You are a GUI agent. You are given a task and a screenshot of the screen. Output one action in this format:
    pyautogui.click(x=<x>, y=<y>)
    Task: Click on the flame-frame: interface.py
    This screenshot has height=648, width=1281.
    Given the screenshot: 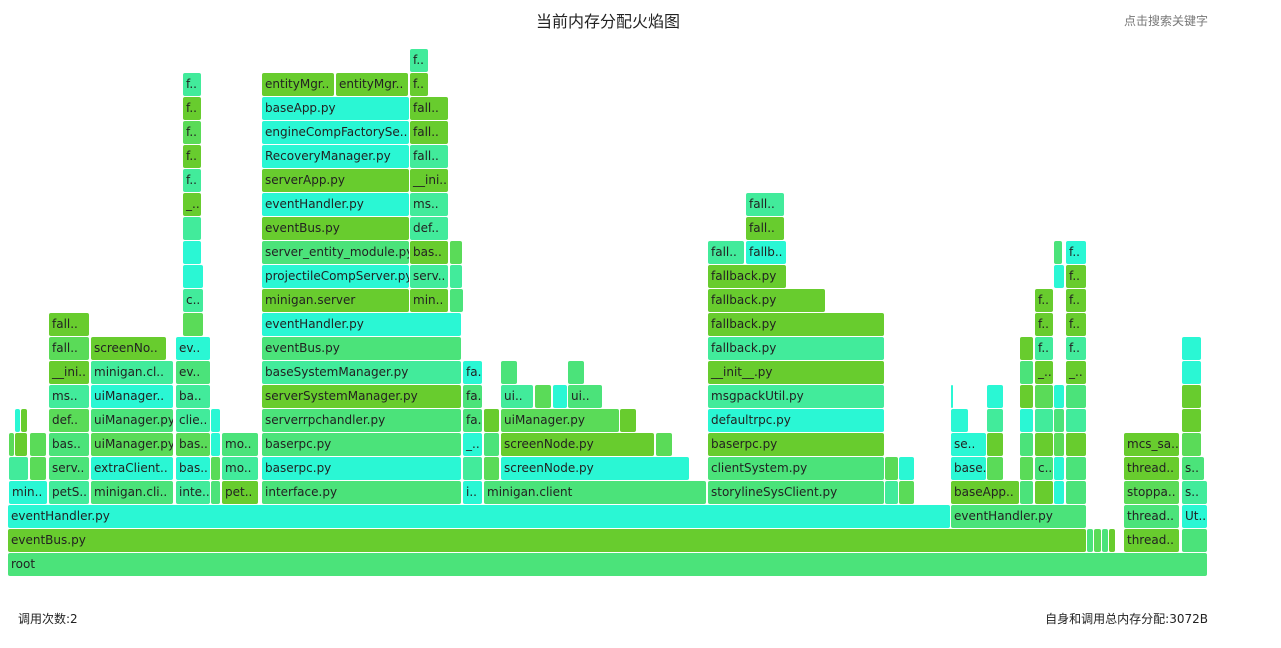 What is the action you would take?
    pyautogui.click(x=361, y=492)
    